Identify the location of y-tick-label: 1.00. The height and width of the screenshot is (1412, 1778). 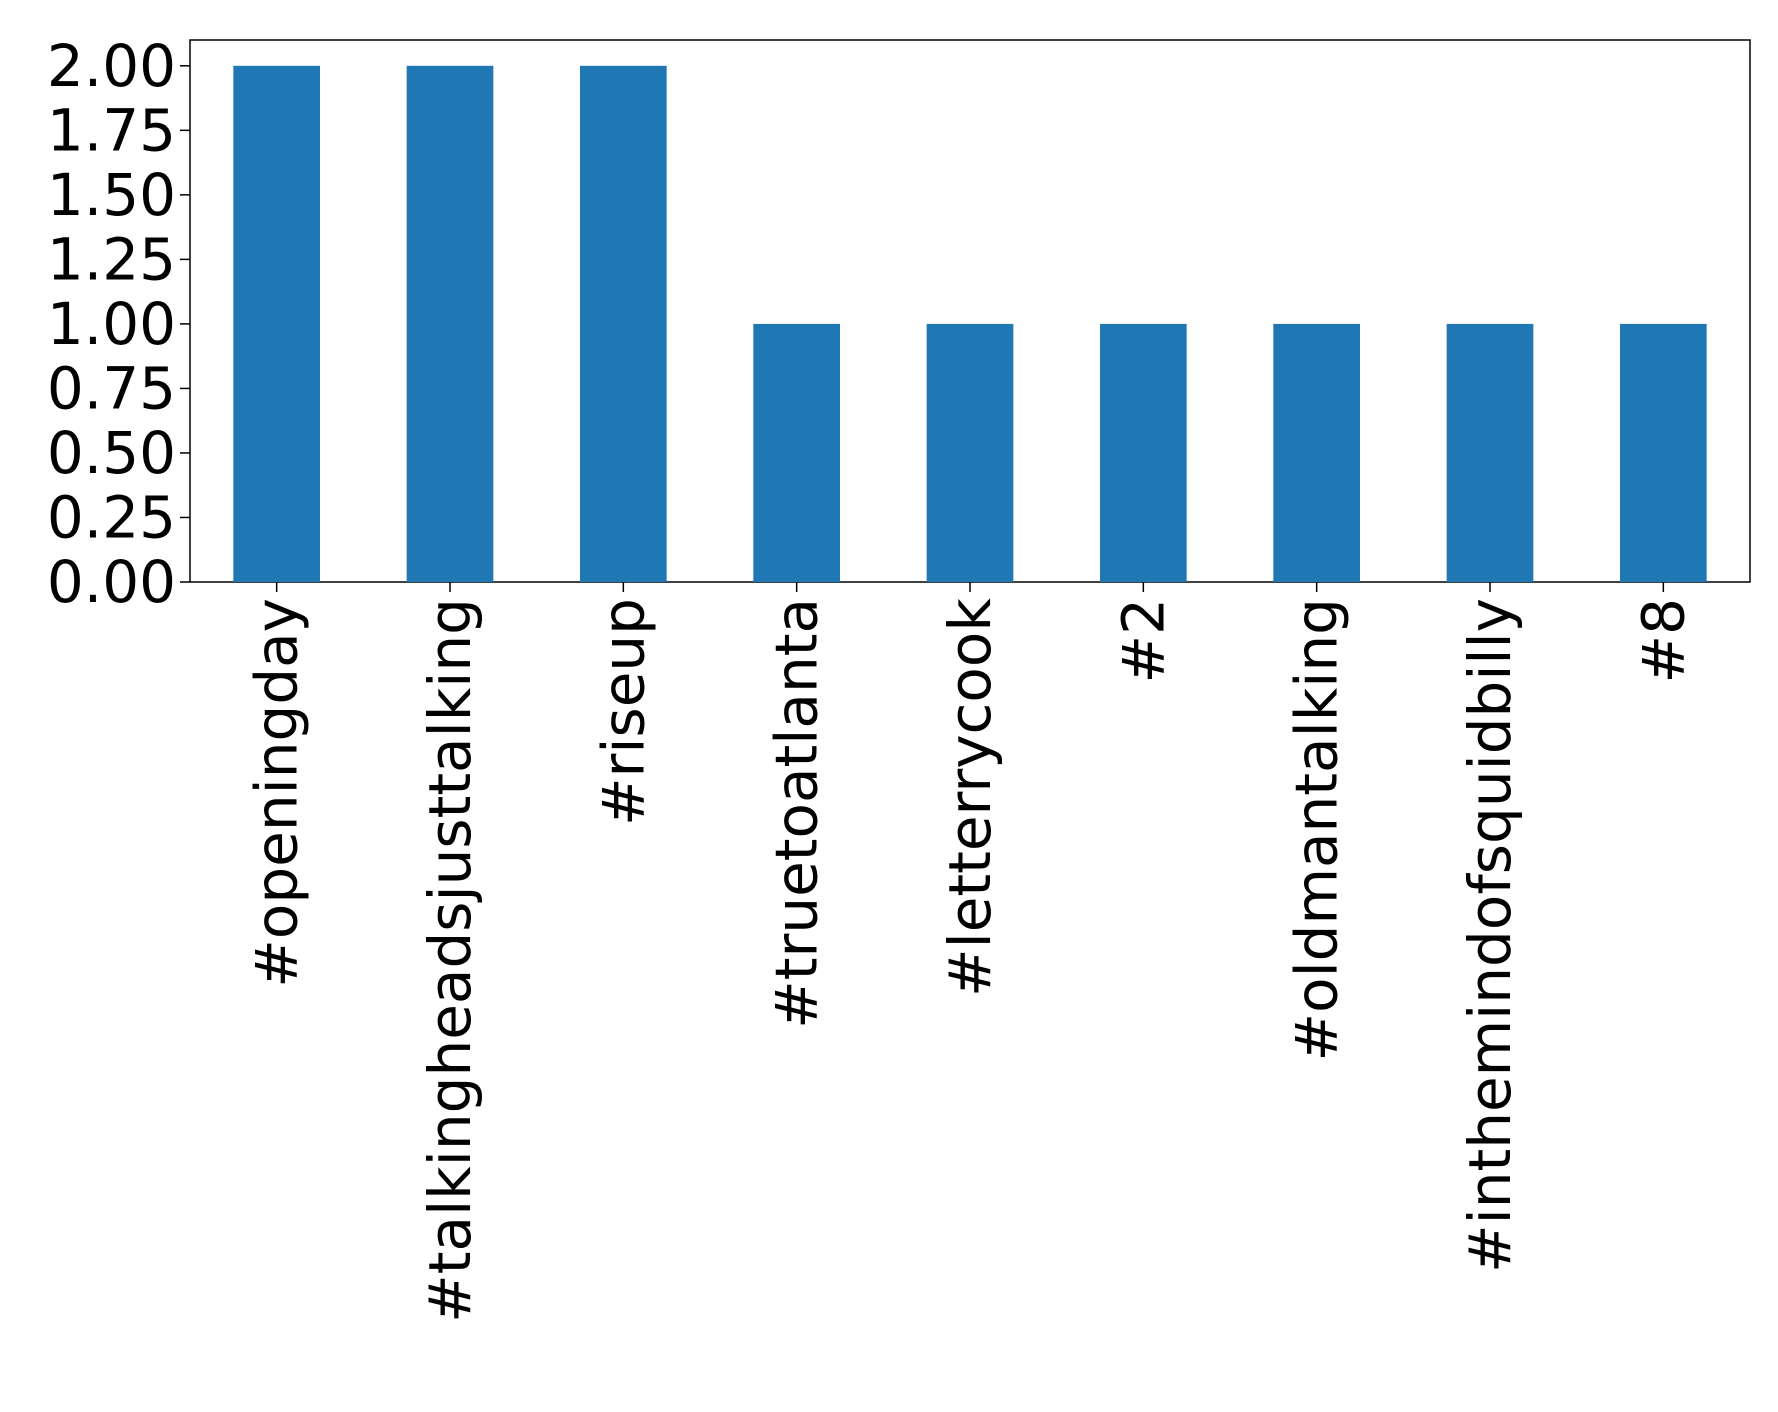
(111, 324).